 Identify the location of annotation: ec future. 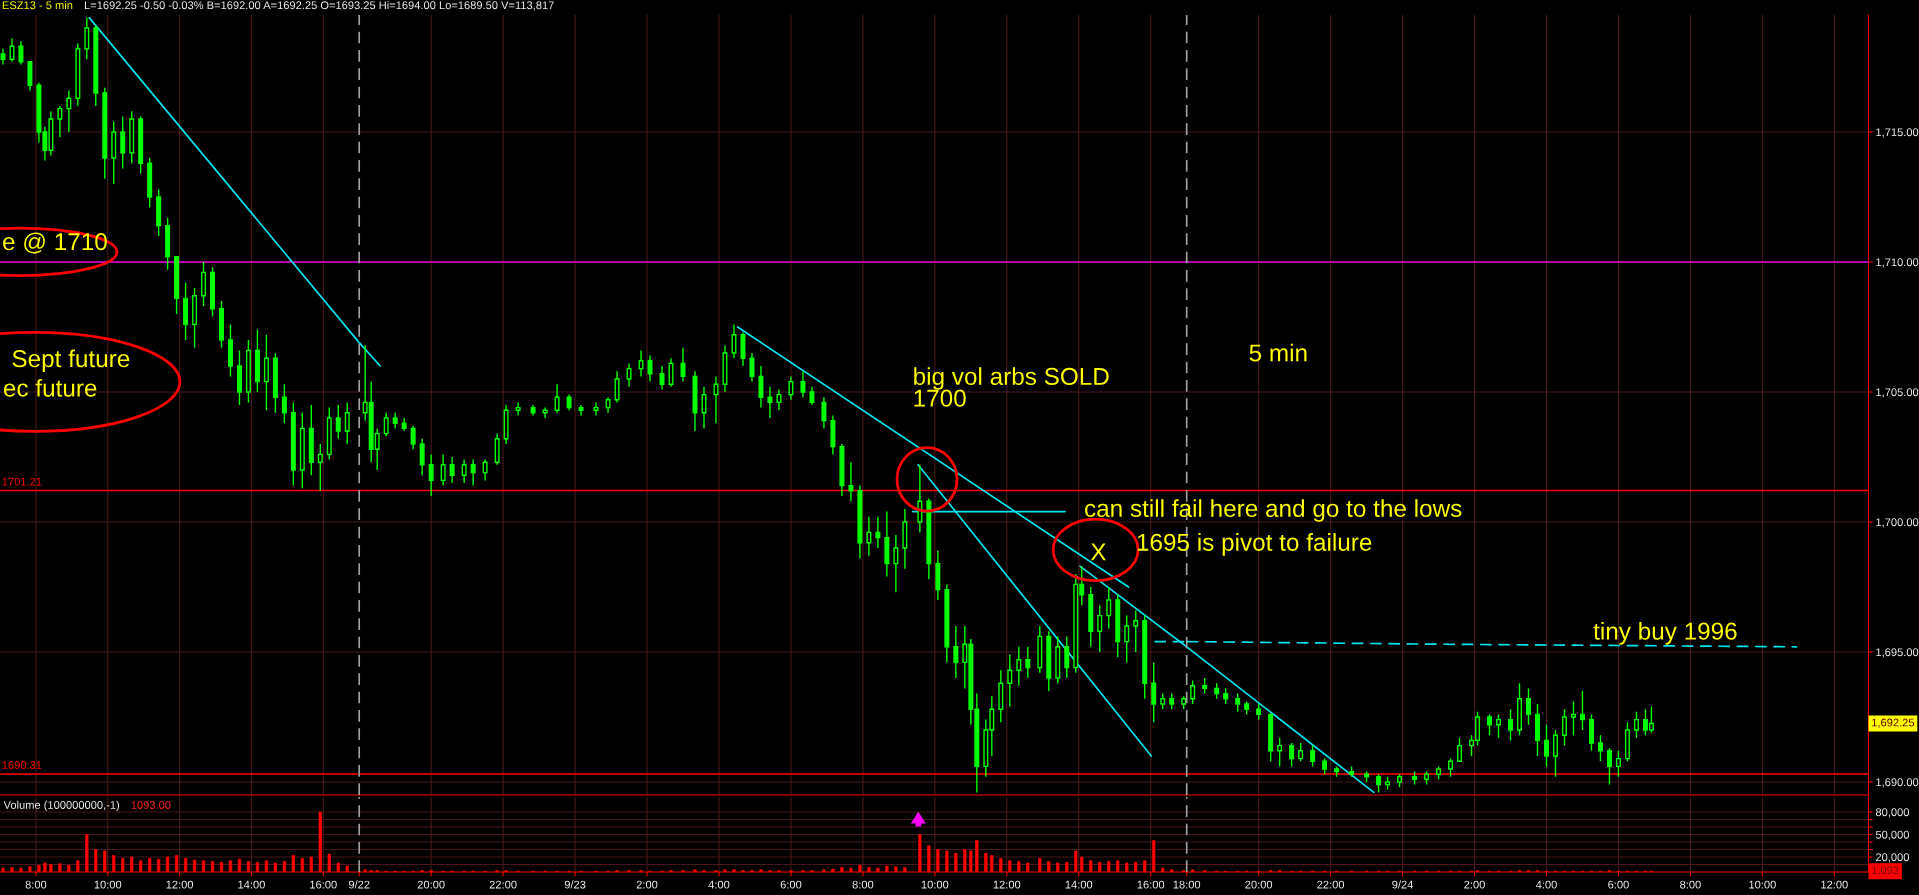
(50, 387).